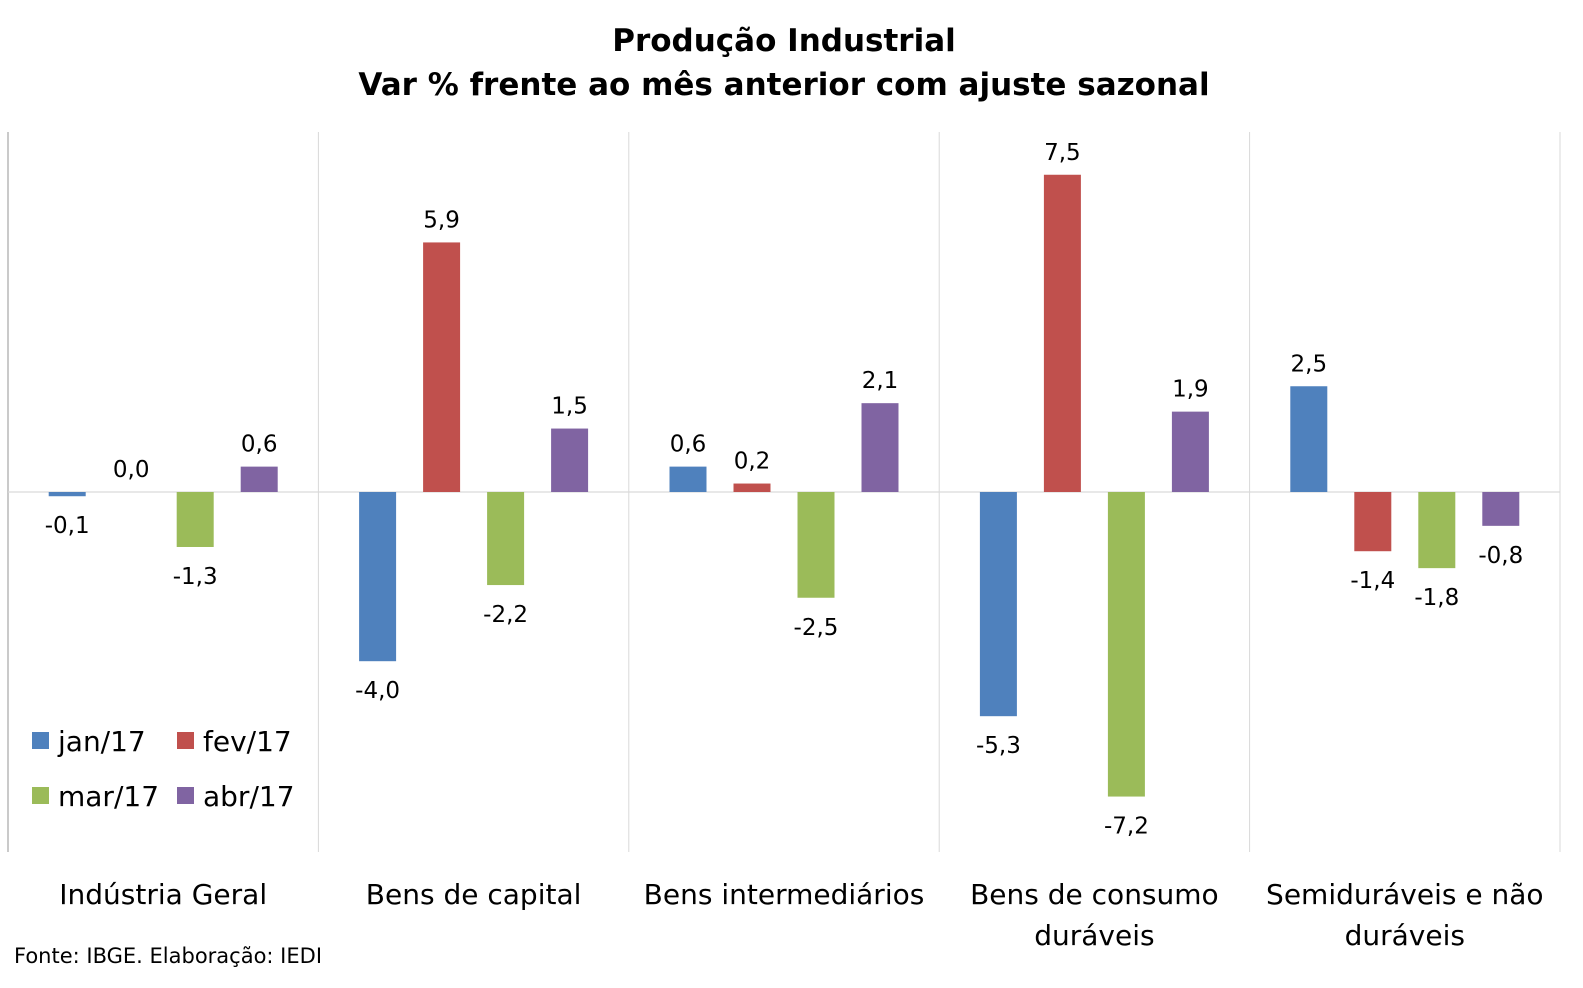 The image size is (1583, 988). Describe the element at coordinates (570, 460) in the screenshot. I see `bar-abr-17-cat1` at that location.